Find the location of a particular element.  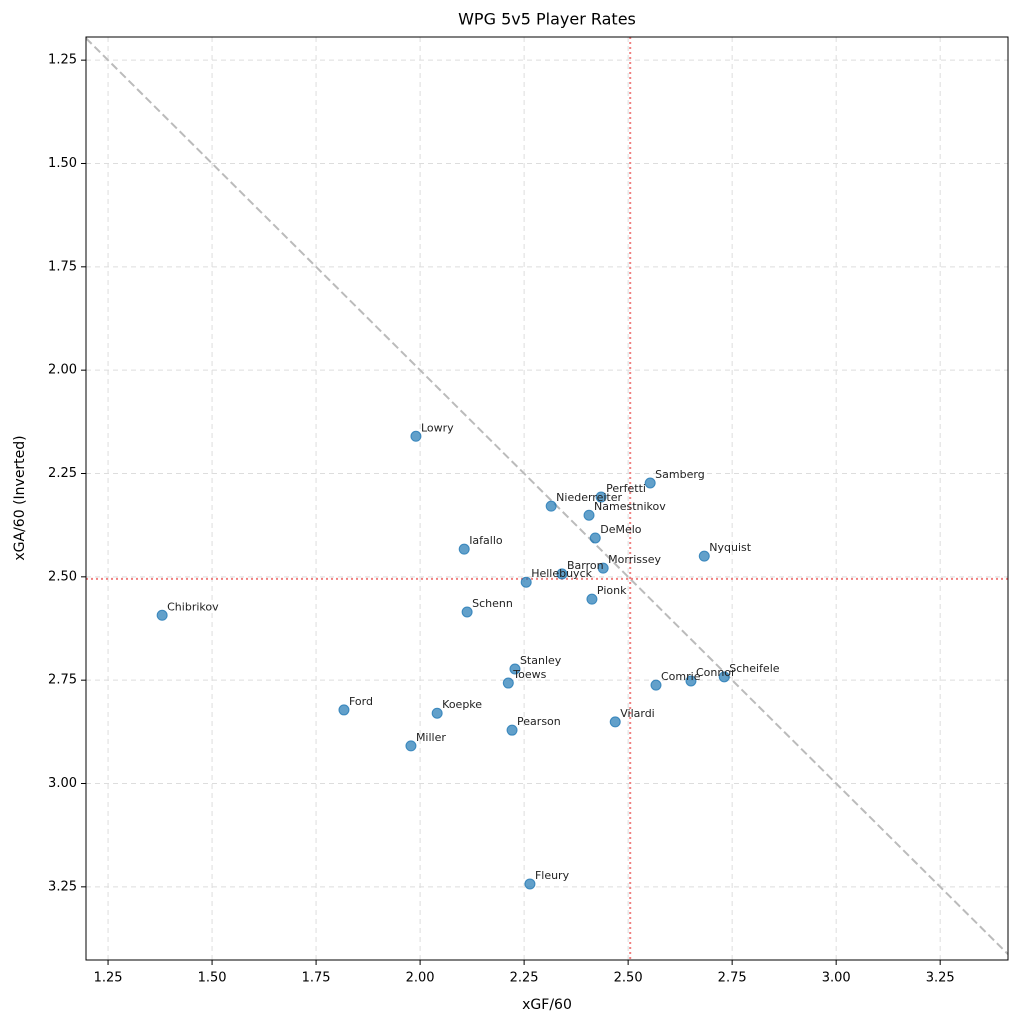

y-tick-label: 2.75 is located at coordinates (62, 680).